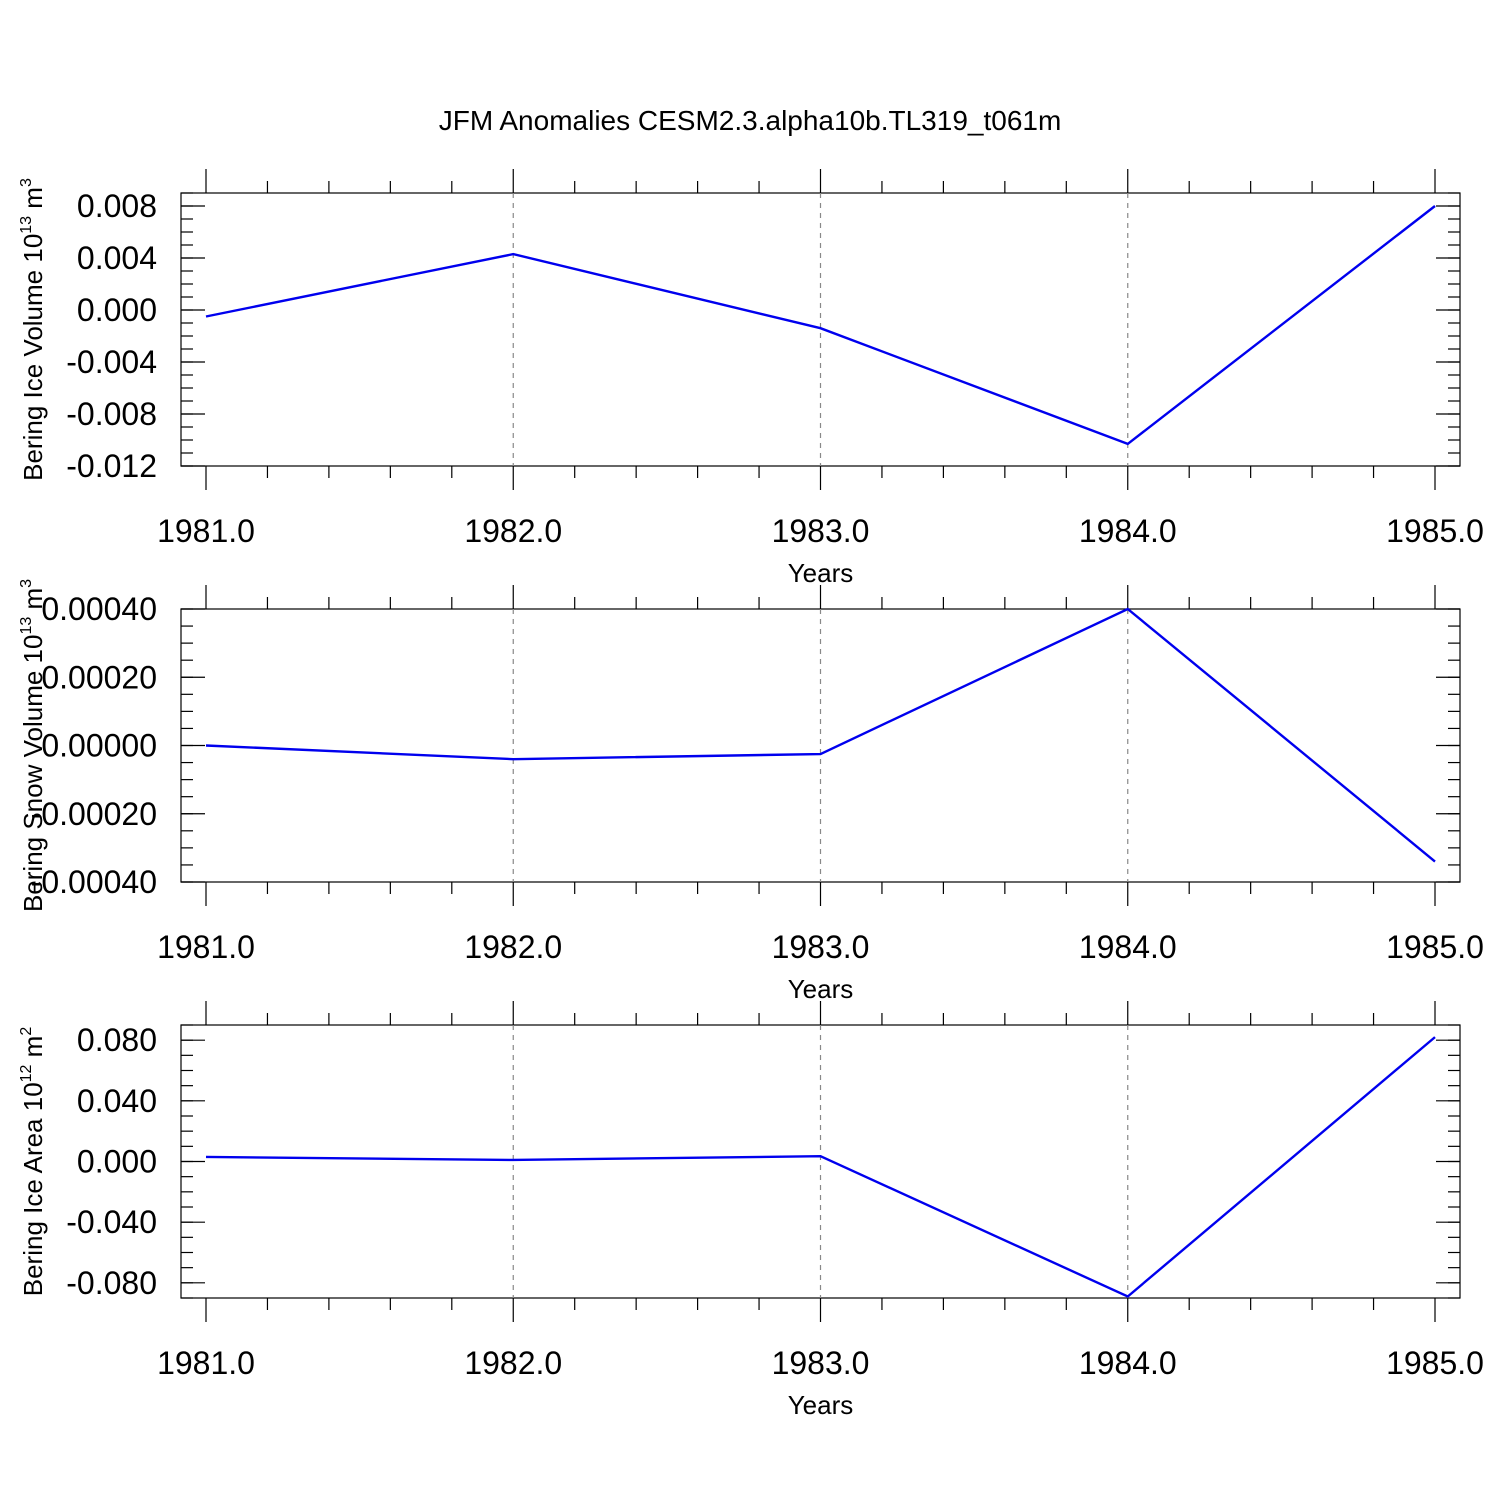  What do you see at coordinates (1128, 531) in the screenshot?
I see `panel1-x-tick-label: 1984.0` at bounding box center [1128, 531].